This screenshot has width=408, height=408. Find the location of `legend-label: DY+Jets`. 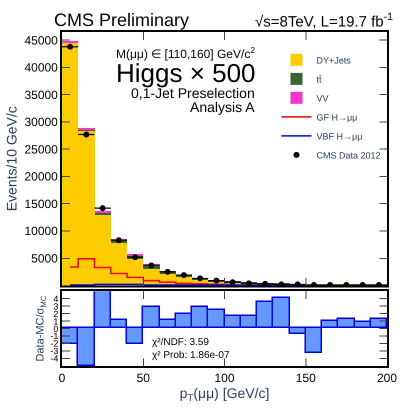

legend-label: DY+Jets is located at coordinates (334, 60).